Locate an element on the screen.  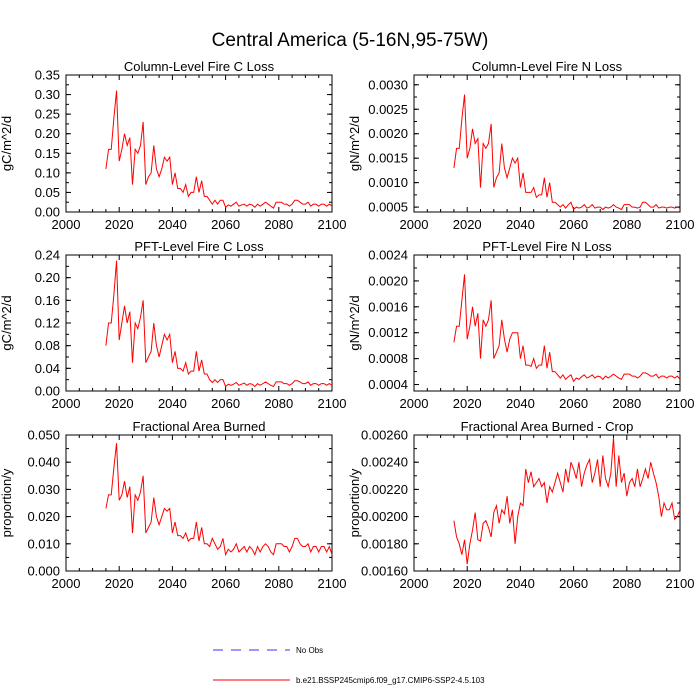
panel-title: Fractional Area Burned is located at coordinates (199, 426).